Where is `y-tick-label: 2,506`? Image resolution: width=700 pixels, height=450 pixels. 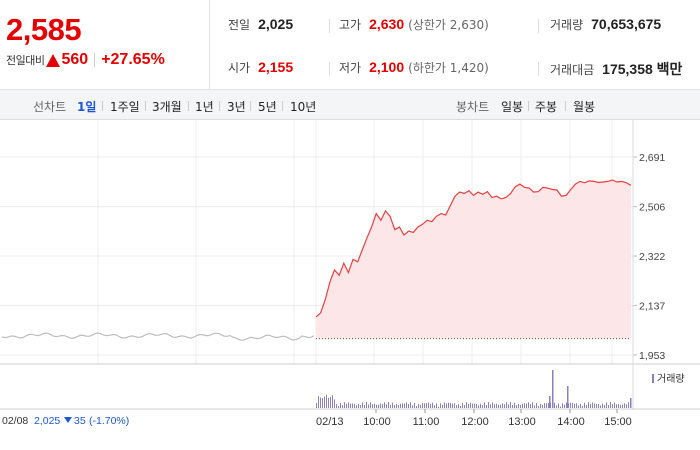
y-tick-label: 2,506 is located at coordinates (652, 208).